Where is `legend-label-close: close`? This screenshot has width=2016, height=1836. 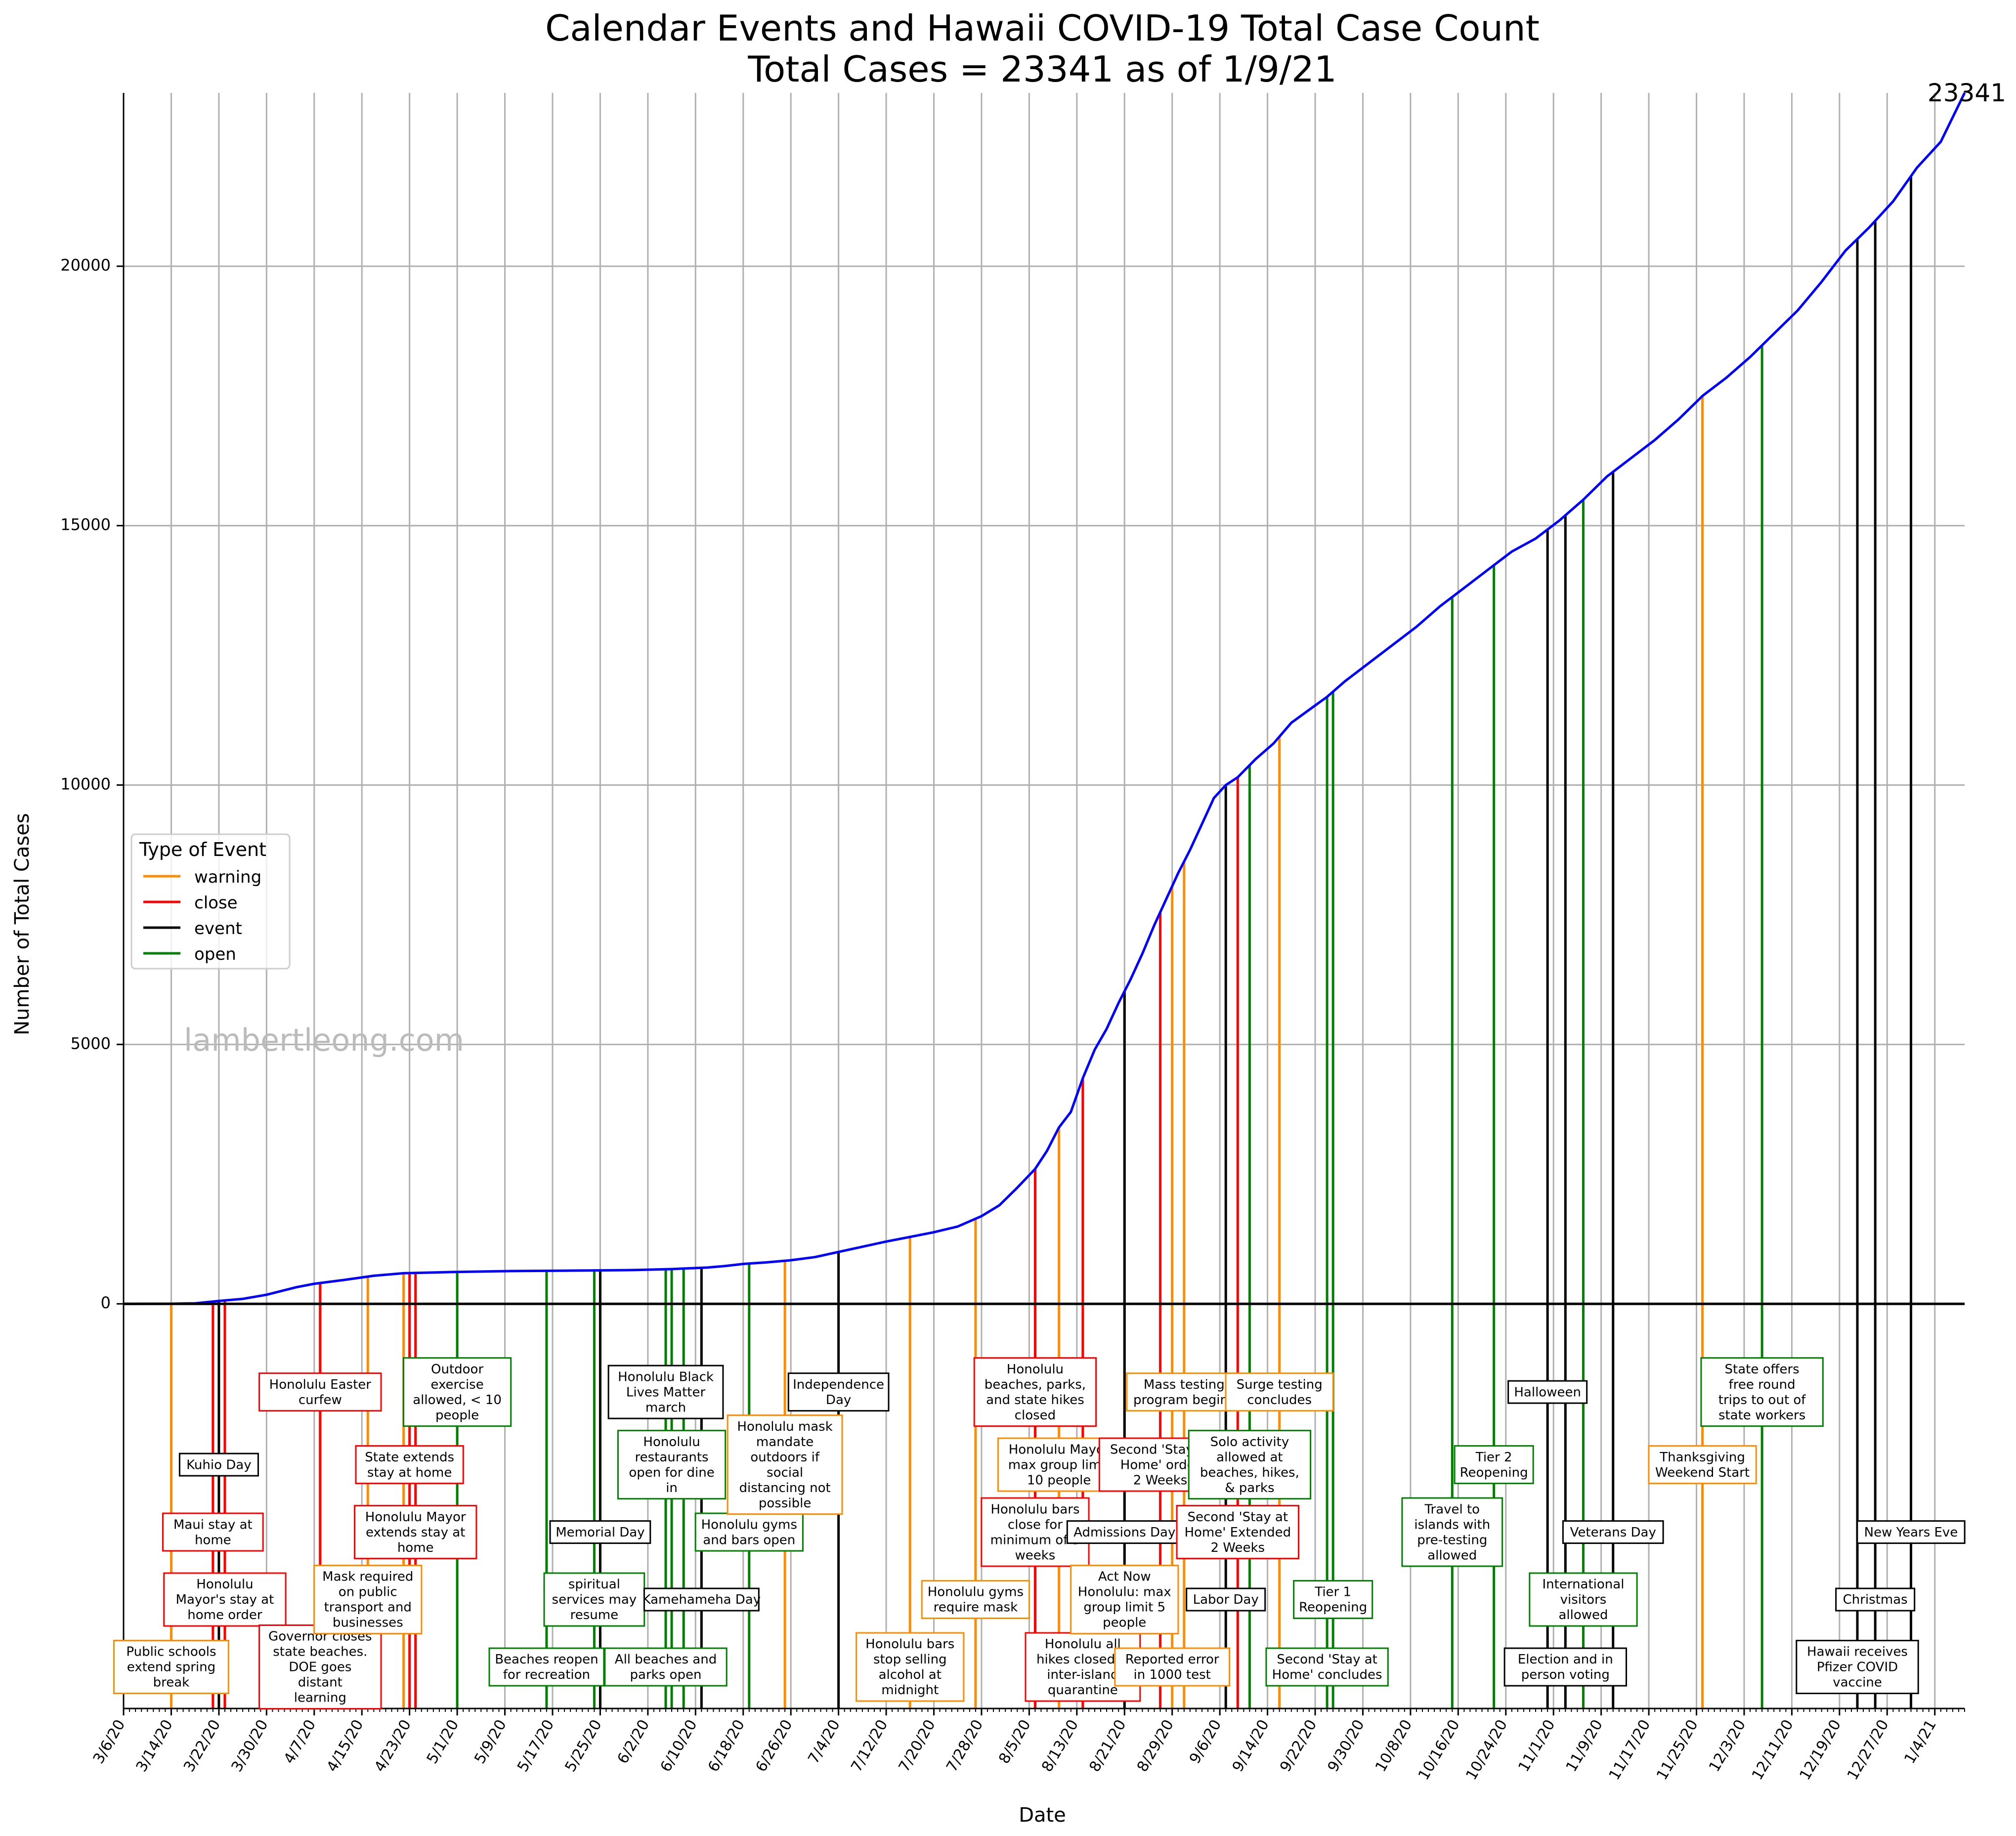 legend-label-close: close is located at coordinates (216, 903).